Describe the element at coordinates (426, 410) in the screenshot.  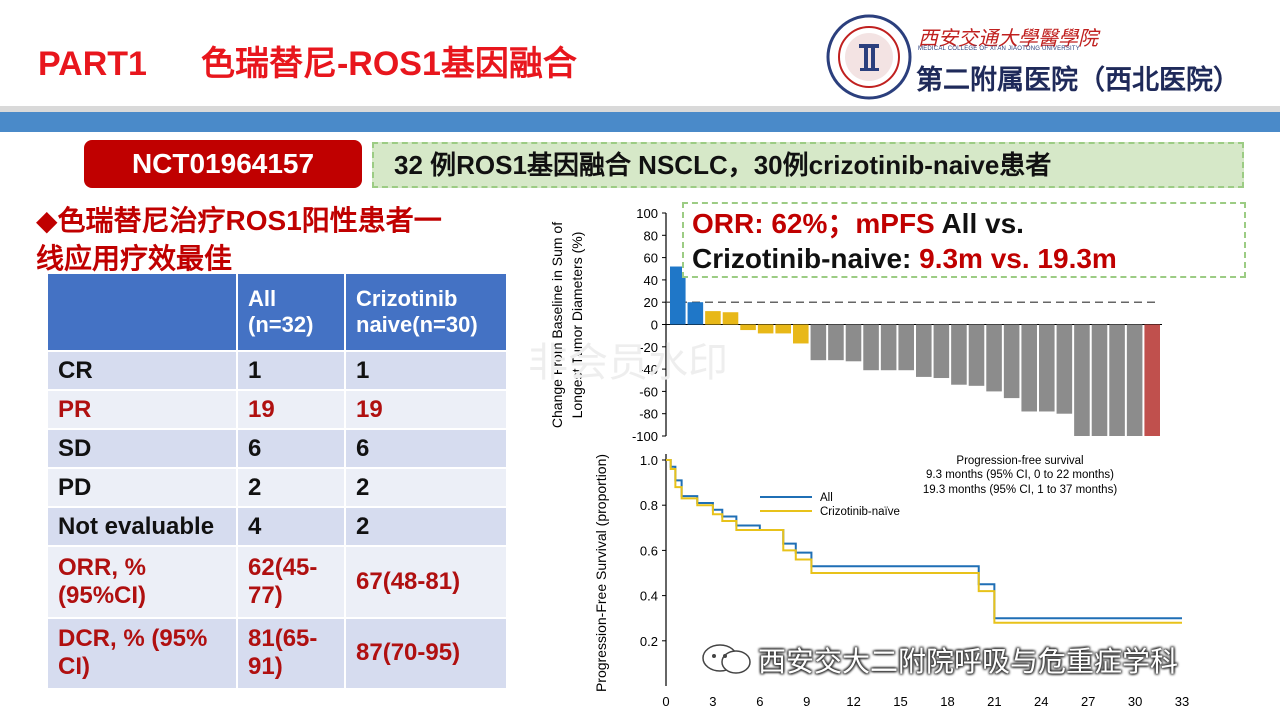
I see `naive-value-cell: 19` at that location.